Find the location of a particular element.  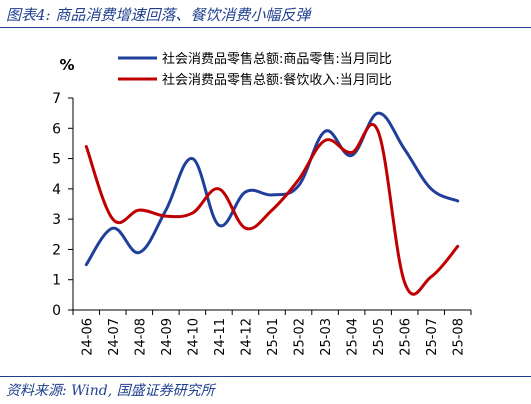

y-tick-label: 0 is located at coordinates (56, 311).